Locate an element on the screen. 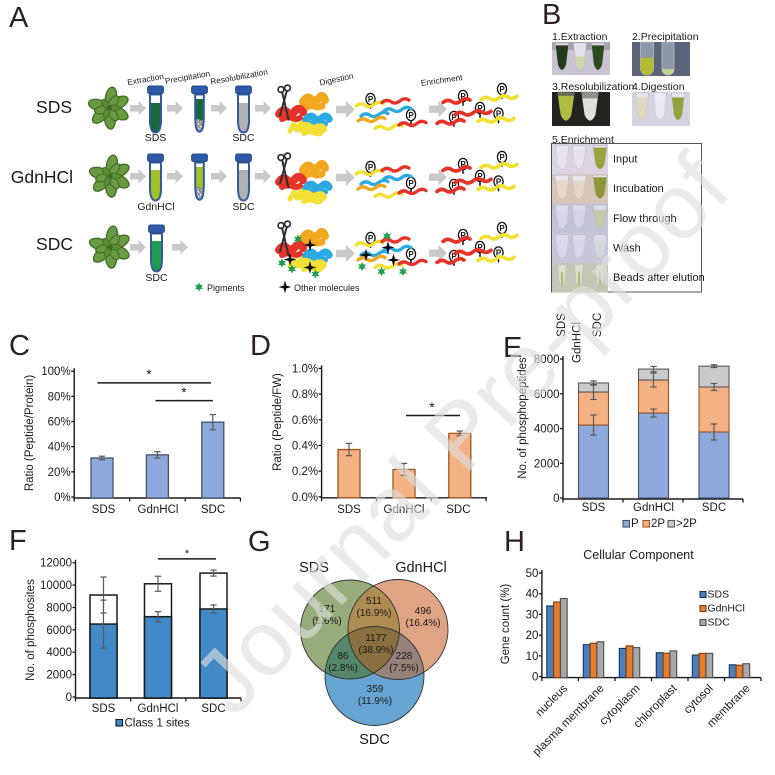  svg-text: Class 1 sites is located at coordinates (157, 724).